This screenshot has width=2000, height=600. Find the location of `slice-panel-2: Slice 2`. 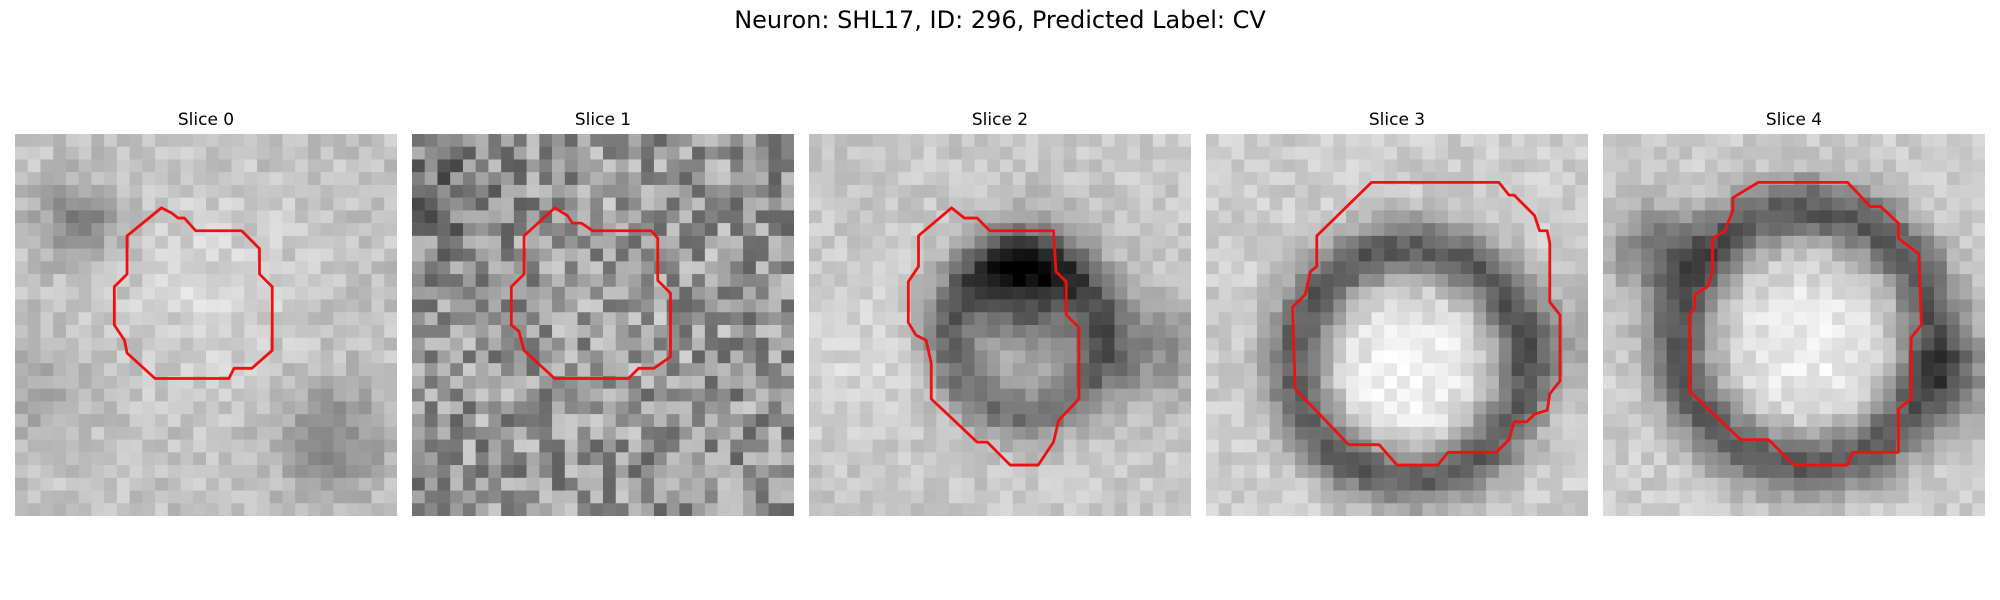

slice-panel-2: Slice 2 is located at coordinates (1000, 312).